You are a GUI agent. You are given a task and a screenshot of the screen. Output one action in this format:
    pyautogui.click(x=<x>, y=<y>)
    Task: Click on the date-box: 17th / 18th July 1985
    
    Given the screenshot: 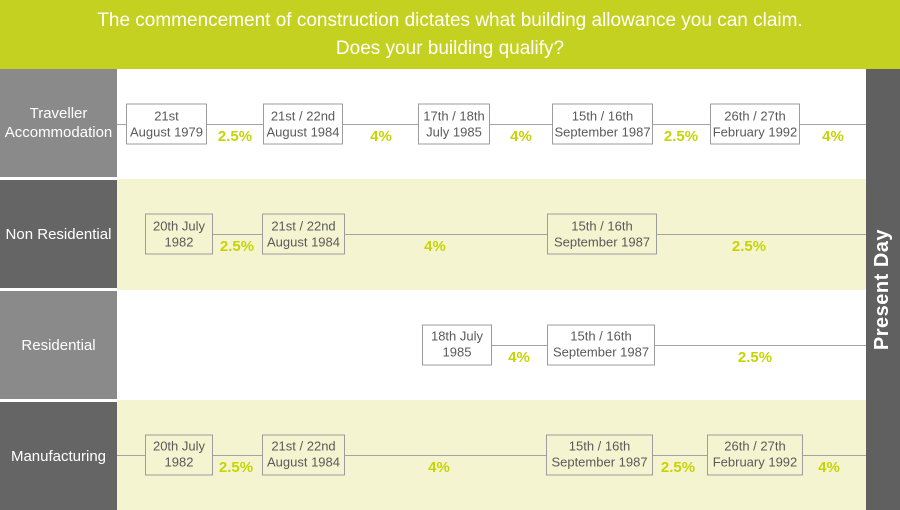 What is the action you would take?
    pyautogui.click(x=454, y=124)
    